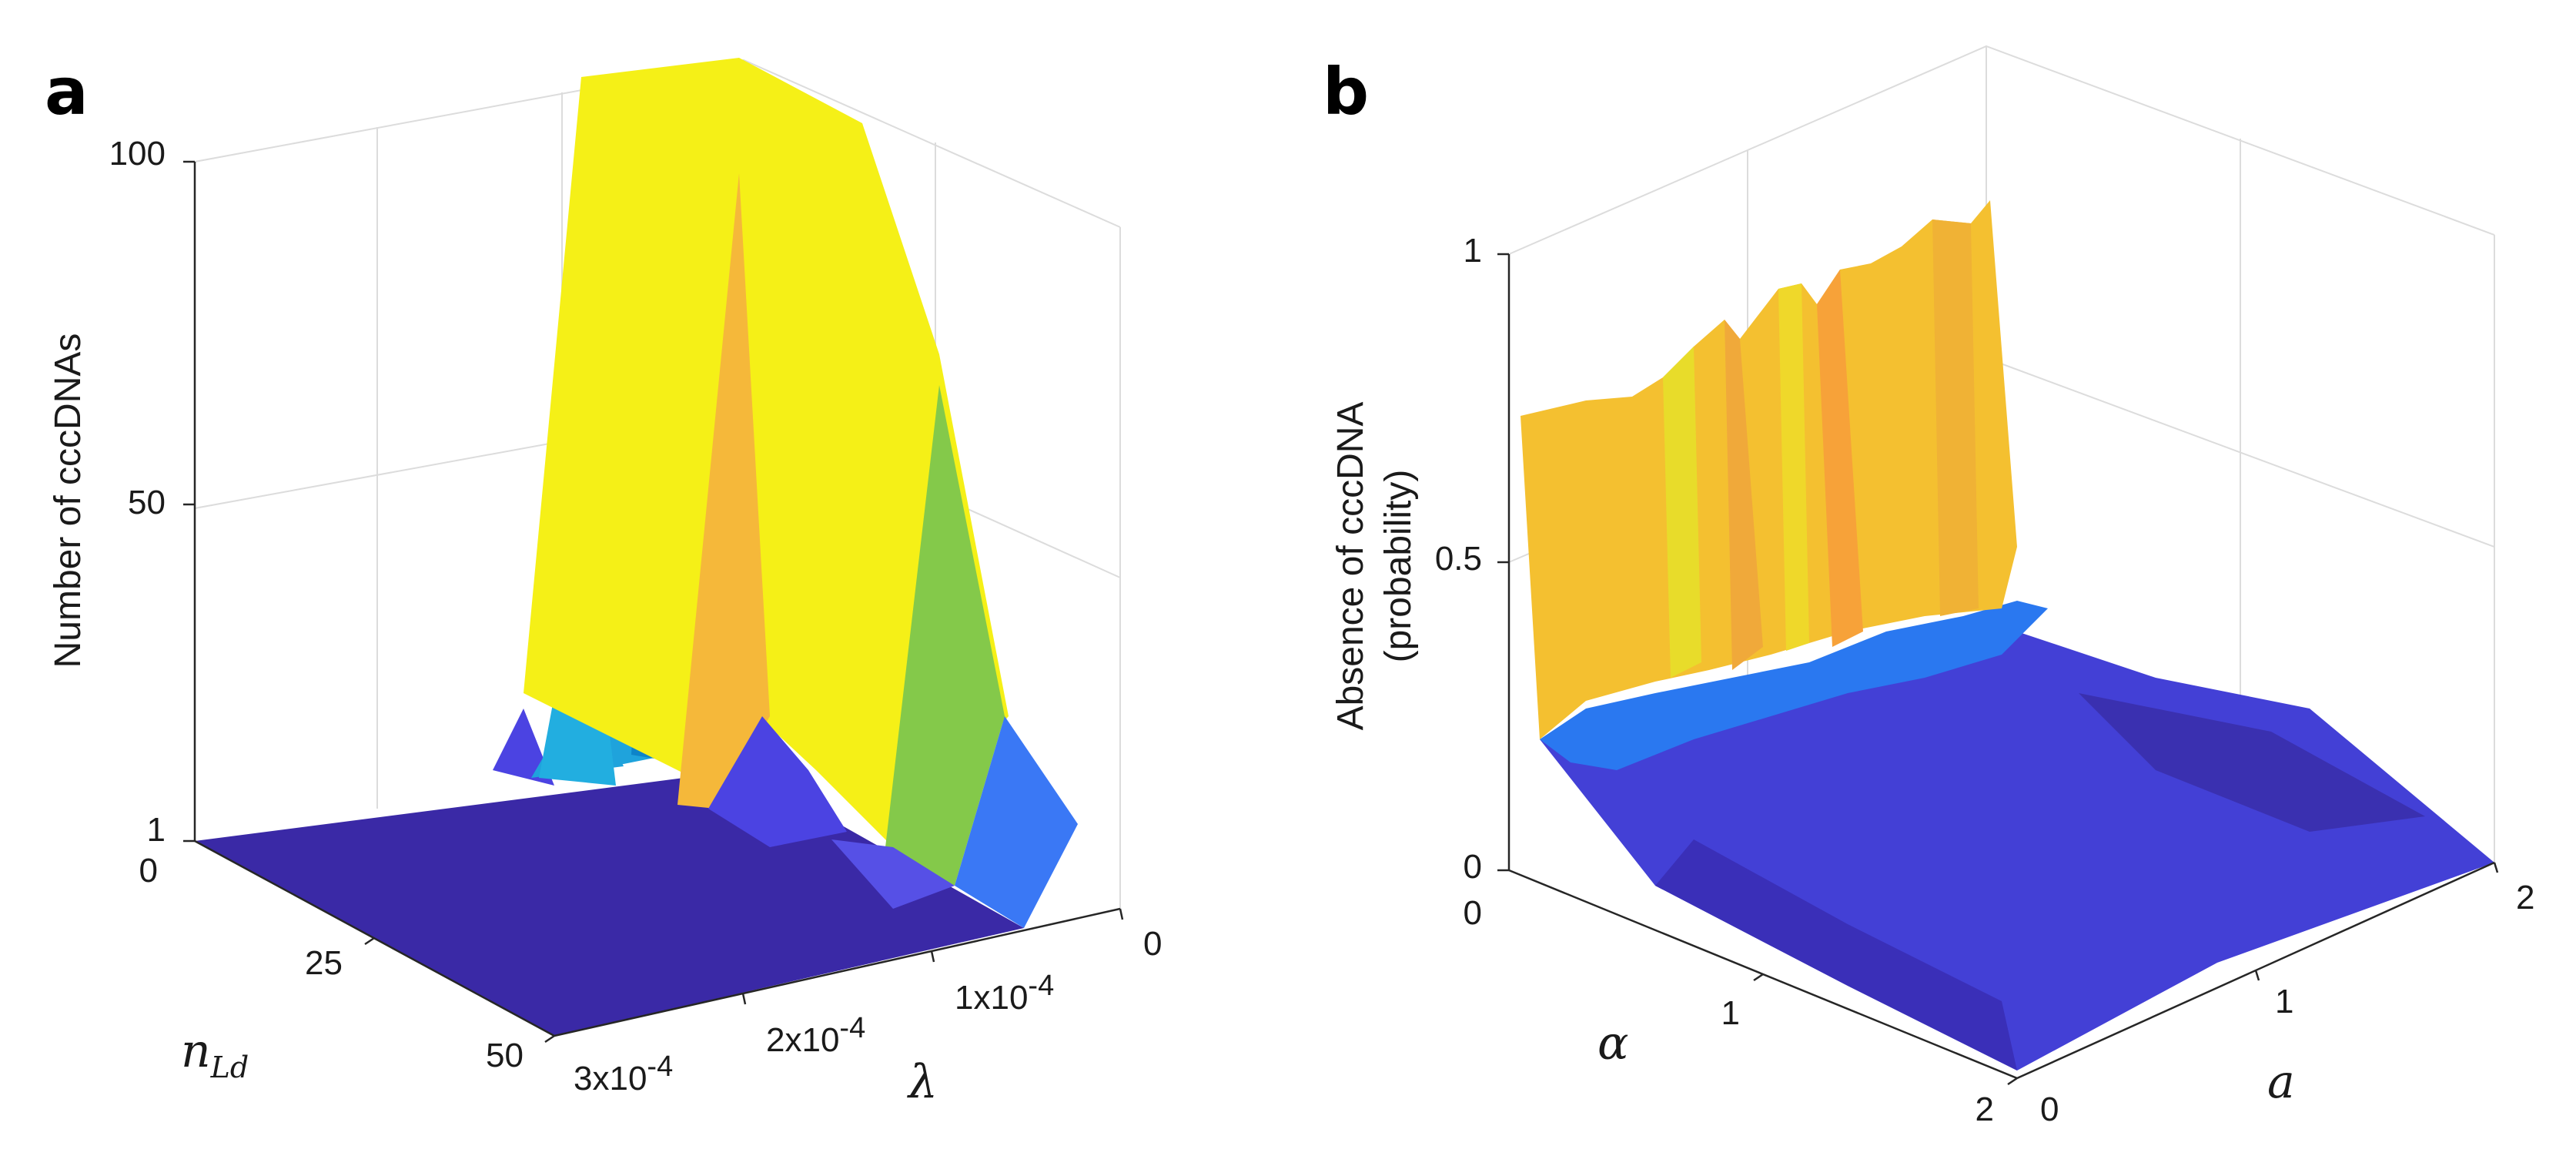 The width and height of the screenshot is (2576, 1166). I want to click on tick-label-a-x-2: 2x10⁻⁴, so click(815, 1035).